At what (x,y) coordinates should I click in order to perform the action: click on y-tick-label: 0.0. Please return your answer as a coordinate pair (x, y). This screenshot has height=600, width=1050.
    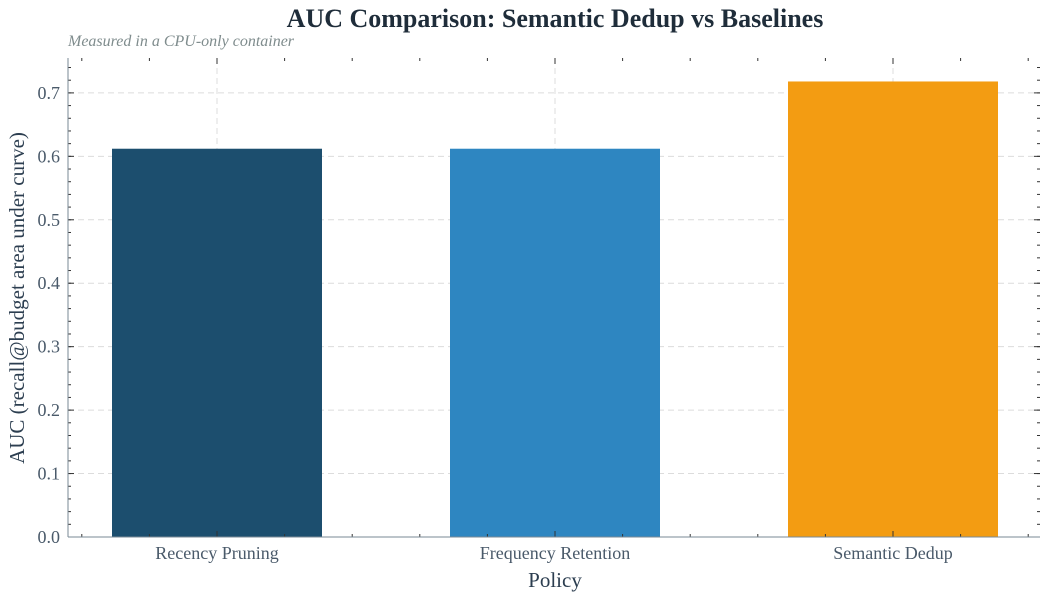
    Looking at the image, I should click on (49, 537).